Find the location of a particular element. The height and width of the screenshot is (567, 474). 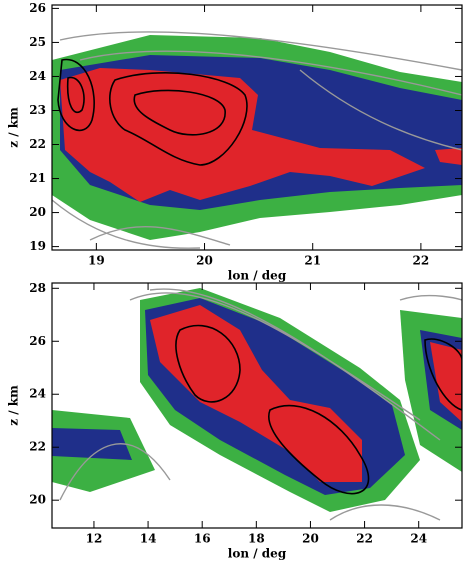

x-tick-label: 24 is located at coordinates (418, 539).